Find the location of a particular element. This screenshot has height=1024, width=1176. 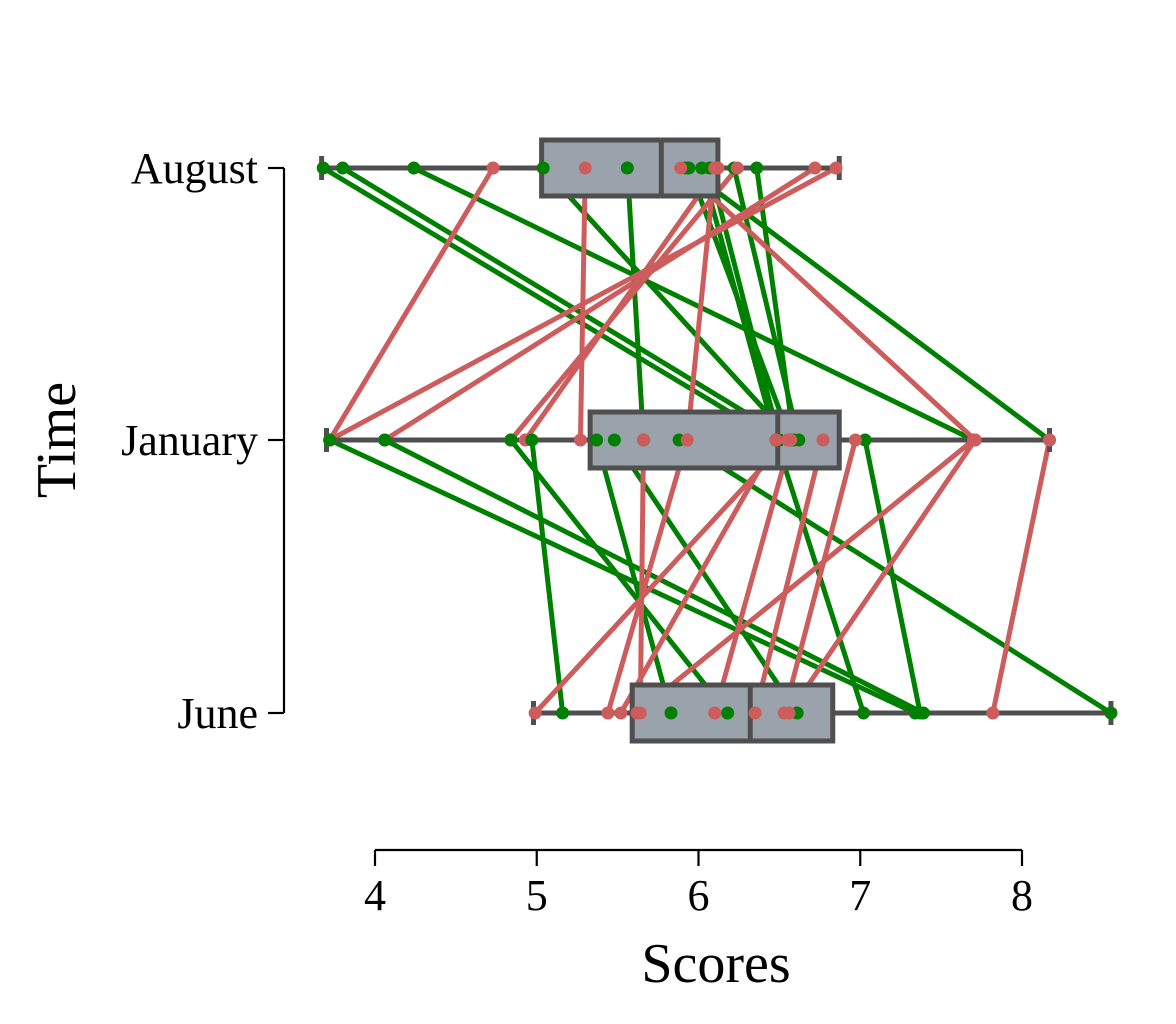

x-tick-label: 7 is located at coordinates (860, 895).